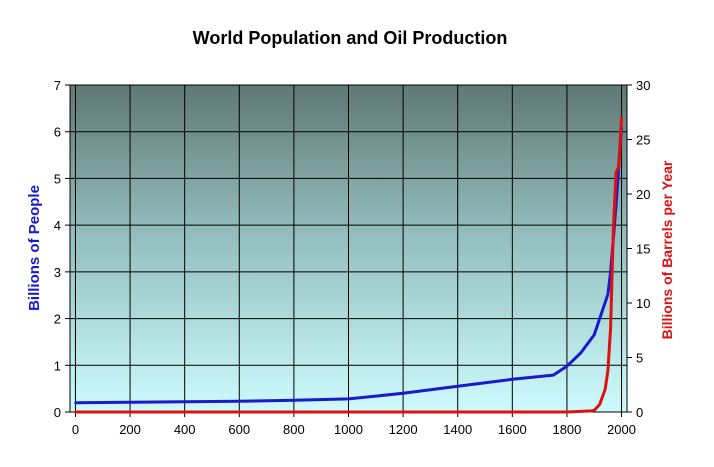 This screenshot has height=467, width=714. I want to click on y2-tick-label: 15, so click(643, 249).